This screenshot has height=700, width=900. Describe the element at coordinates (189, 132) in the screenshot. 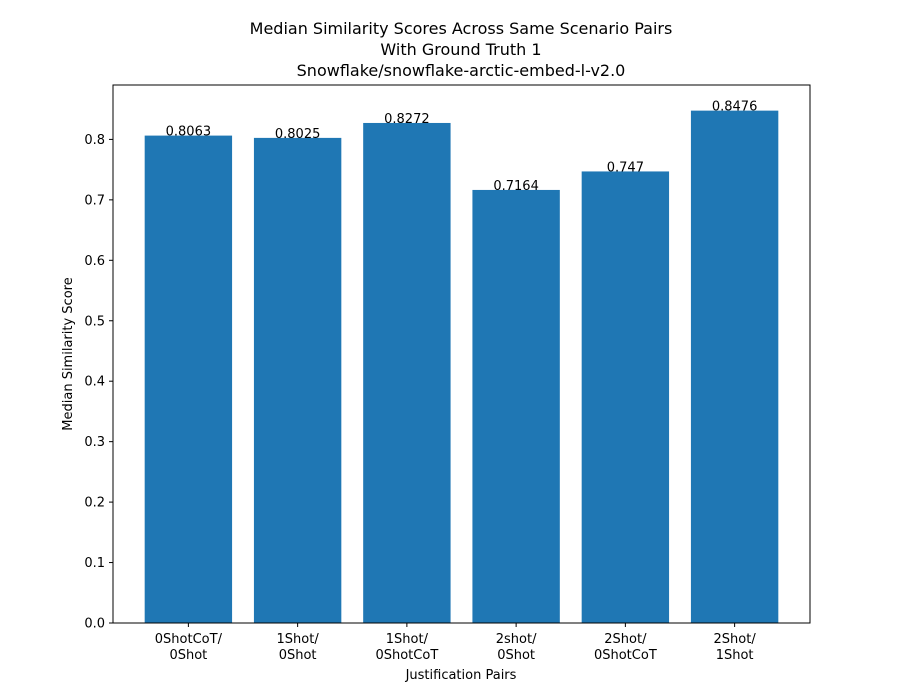

I see `bar-value-label-1: 0.8063` at that location.